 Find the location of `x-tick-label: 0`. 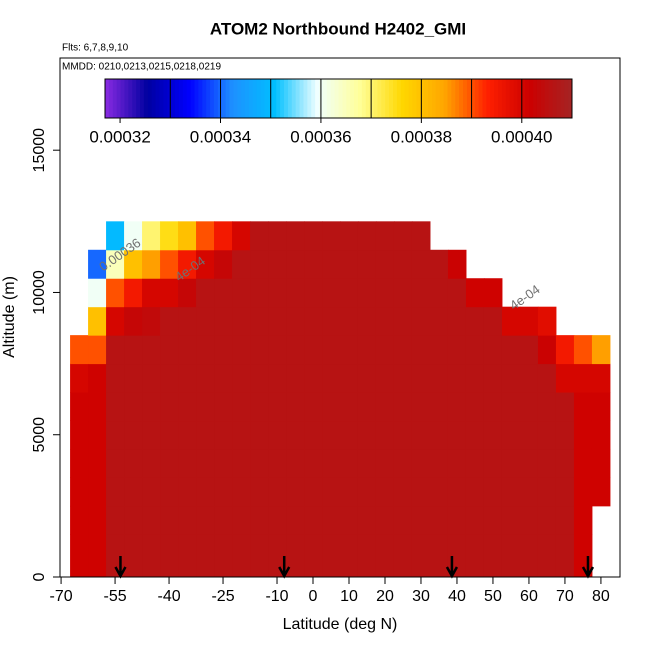

x-tick-label: 0 is located at coordinates (313, 596).